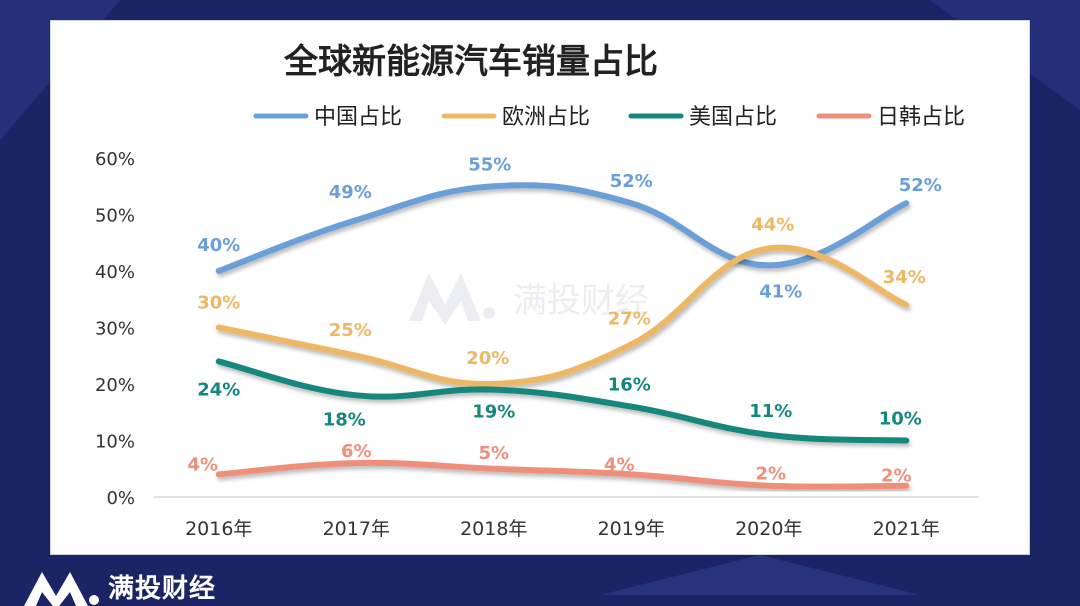 This screenshot has height=606, width=1080. Describe the element at coordinates (61, 589) in the screenshot. I see `brand-logo-icon` at that location.